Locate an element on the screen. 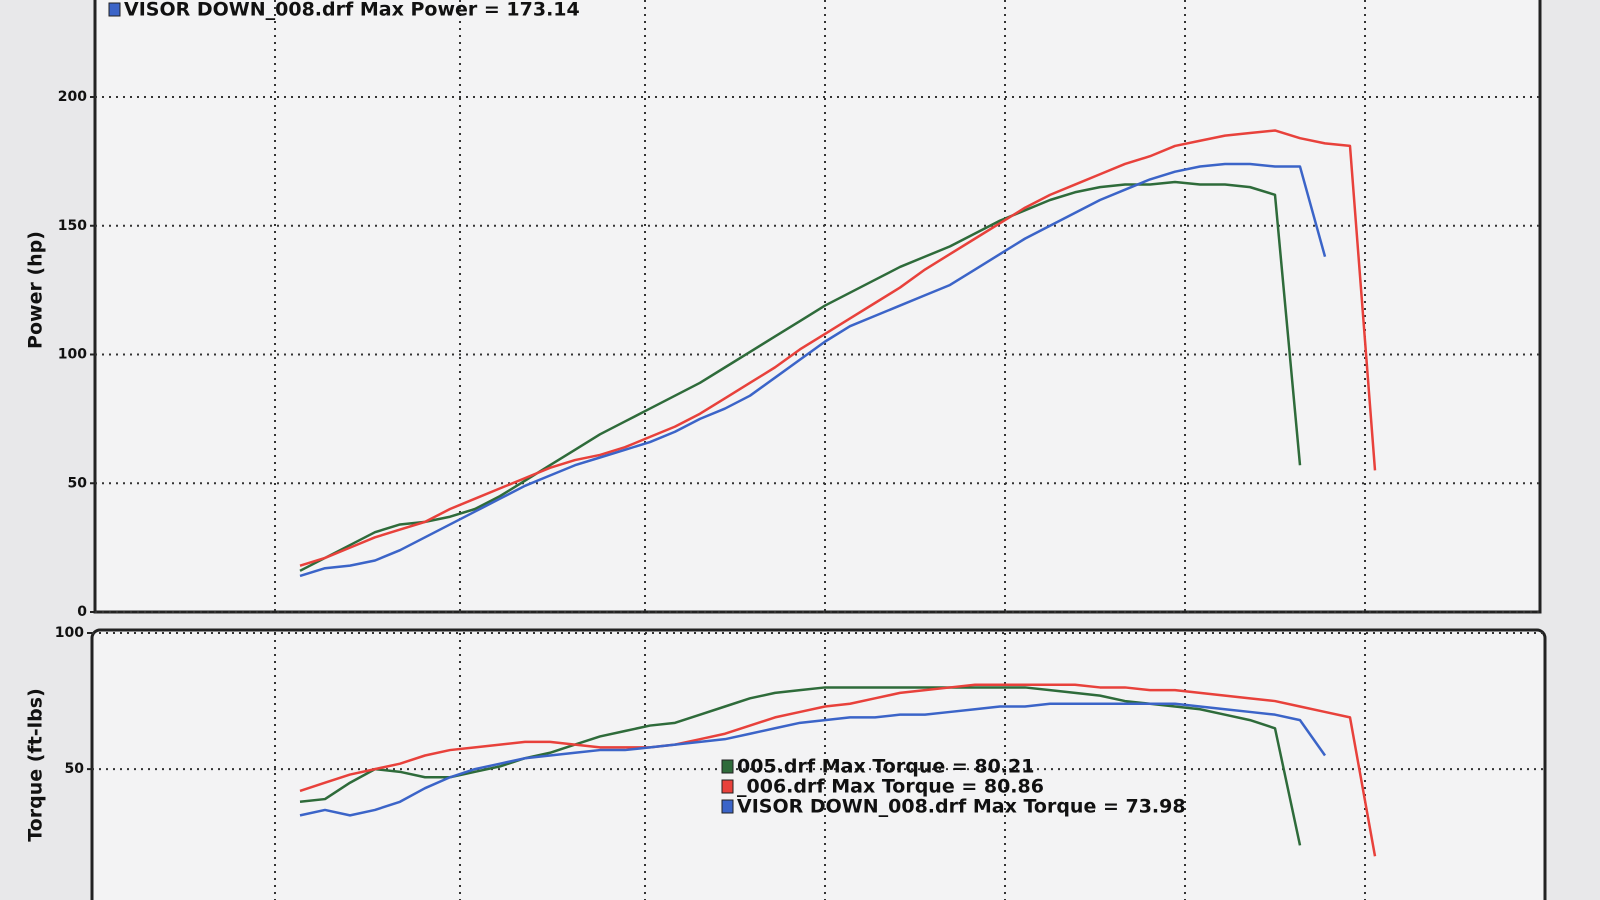  legend-label: VISOR DOWN_008.drf Max Torque = 73.98 is located at coordinates (961, 807).